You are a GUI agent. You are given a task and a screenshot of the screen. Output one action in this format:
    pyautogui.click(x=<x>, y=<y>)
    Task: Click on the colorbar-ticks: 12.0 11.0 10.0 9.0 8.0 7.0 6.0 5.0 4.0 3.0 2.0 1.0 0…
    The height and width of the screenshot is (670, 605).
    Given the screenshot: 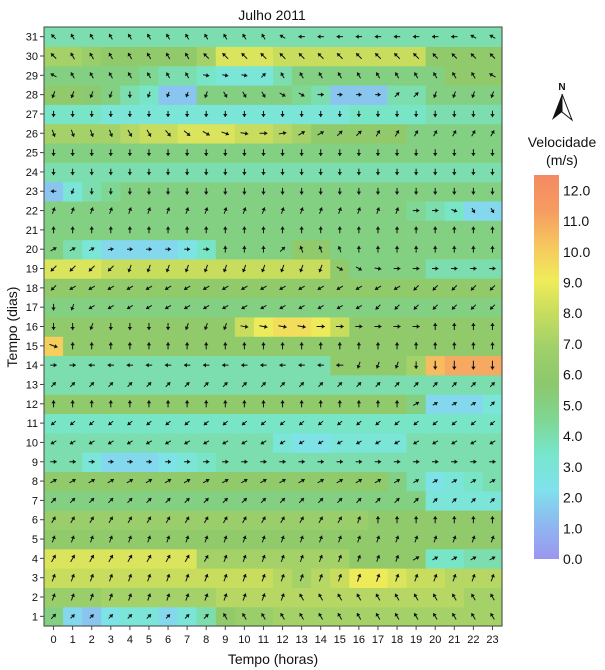 What is the action you would take?
    pyautogui.click(x=576, y=374)
    